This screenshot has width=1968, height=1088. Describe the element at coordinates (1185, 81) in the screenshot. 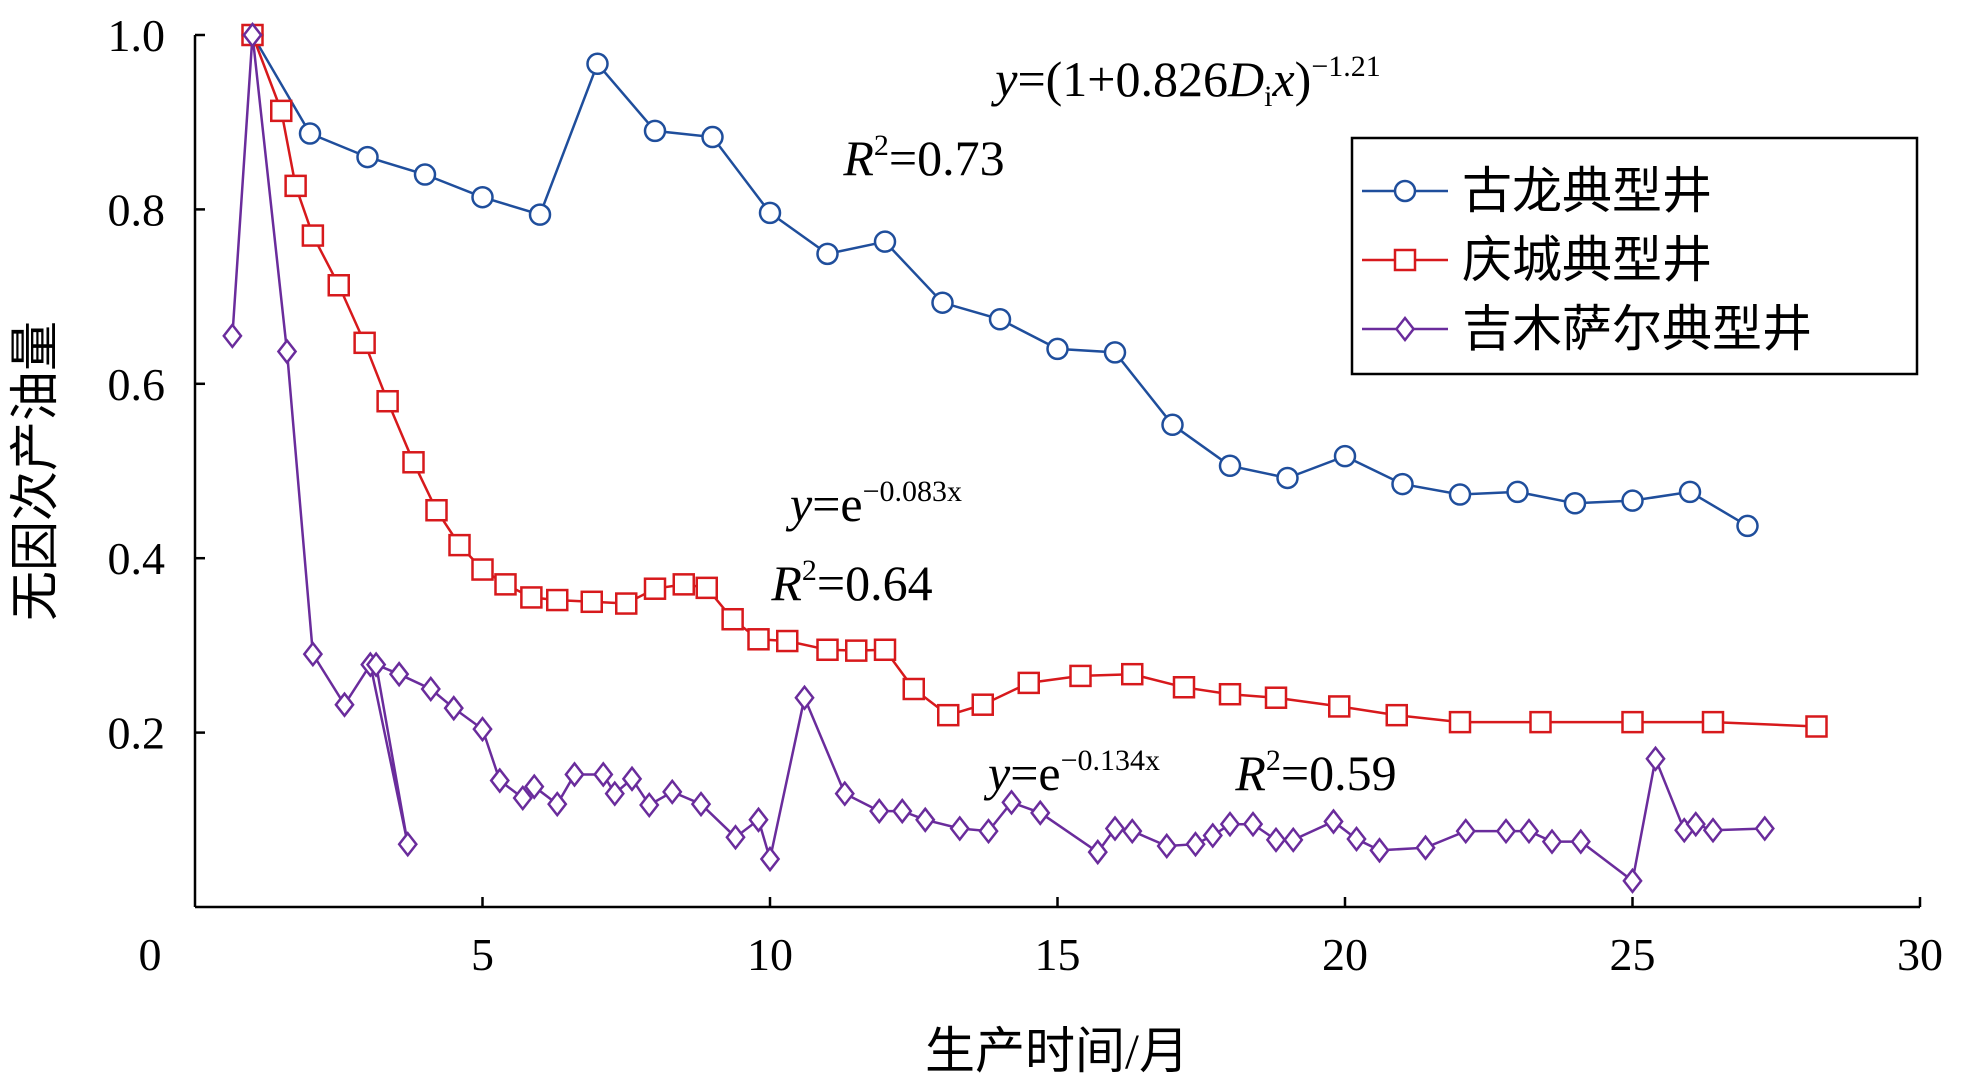

I see `fit-annotation-0: y=(1+0.826Dix)−1.21` at that location.